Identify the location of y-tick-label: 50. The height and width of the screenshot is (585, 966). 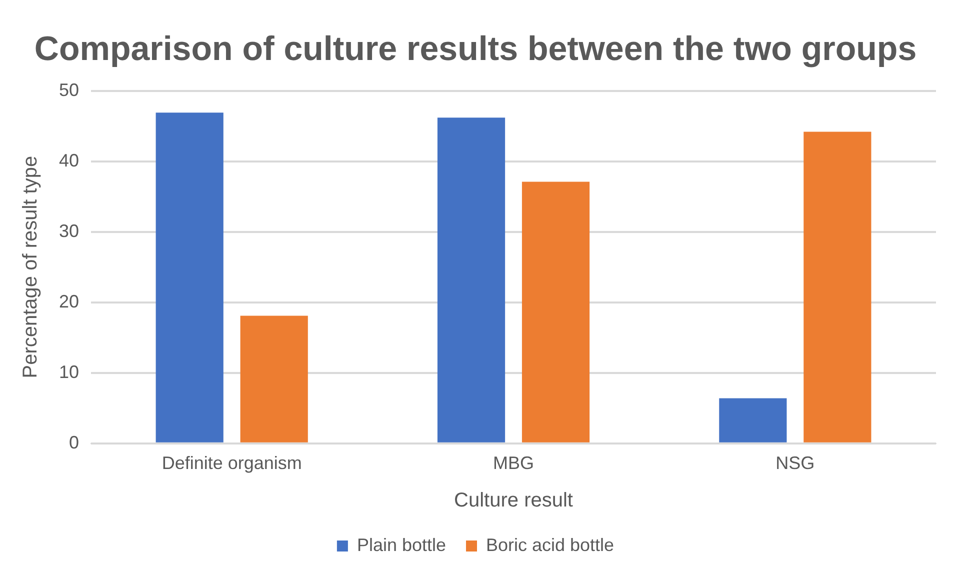
(69, 90).